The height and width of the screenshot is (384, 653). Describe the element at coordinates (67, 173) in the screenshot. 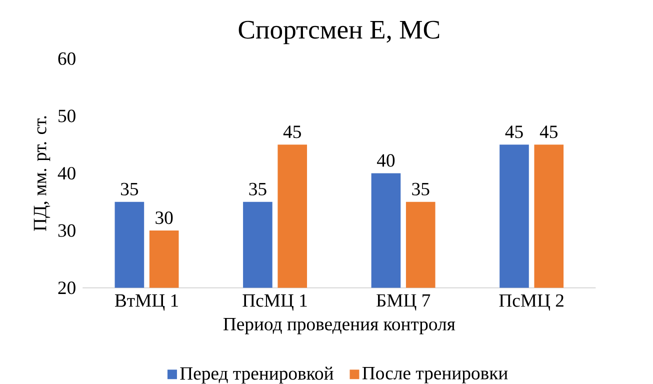

I see `y-tick-label: 40` at that location.